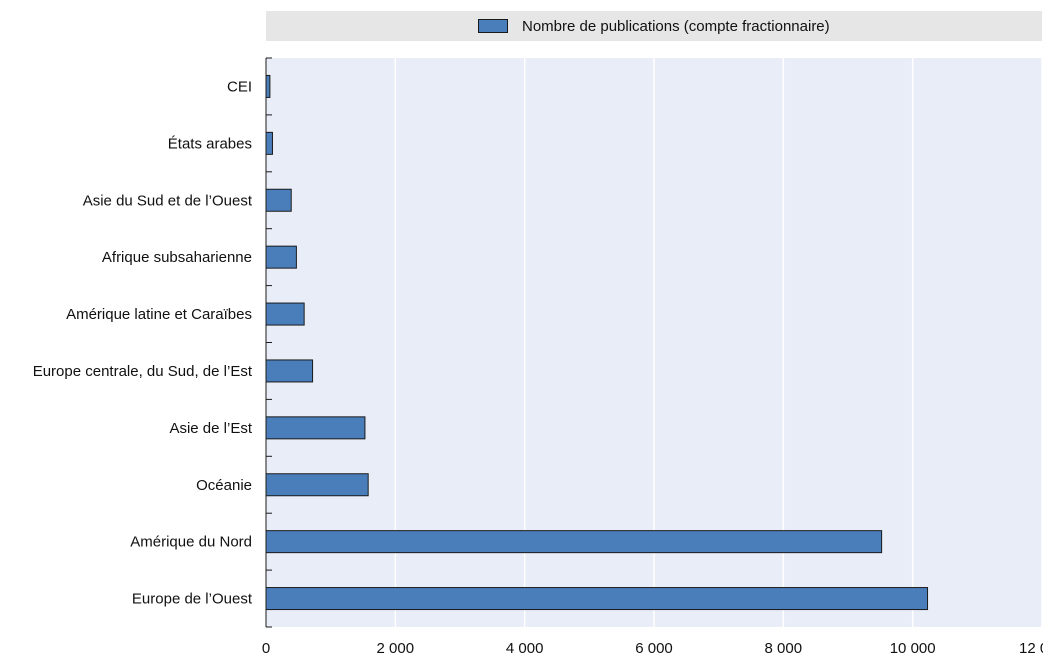 This screenshot has width=1043, height=656. I want to click on category-label: Amérique du Nord, so click(191, 542).